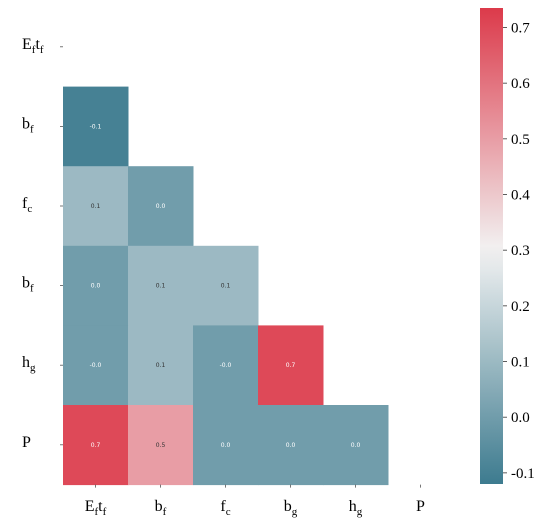 The height and width of the screenshot is (526, 550). I want to click on colorbar-gradient, so click(491, 246).